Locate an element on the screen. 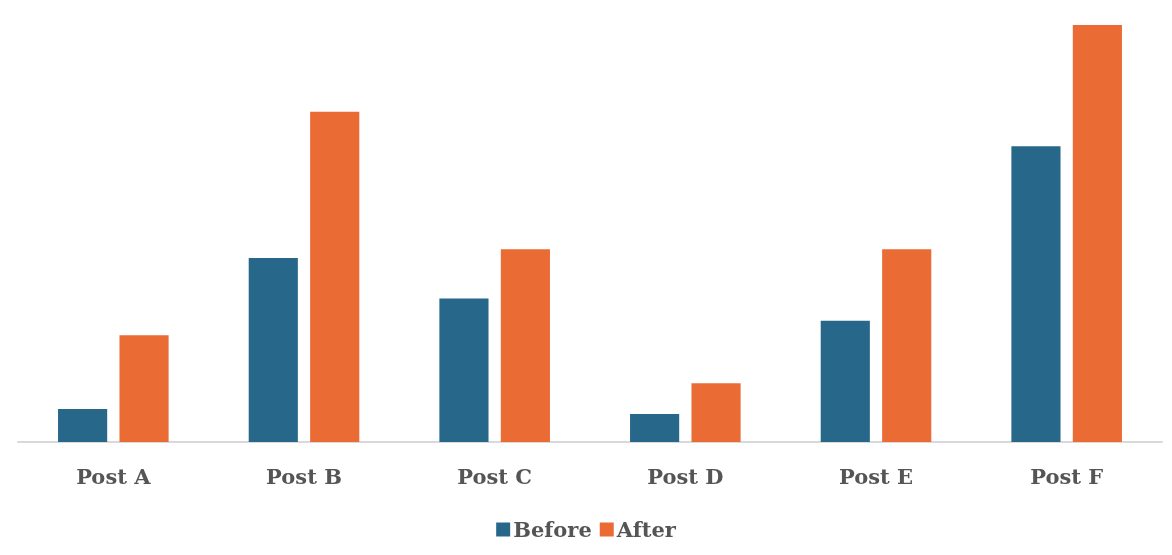 The width and height of the screenshot is (1172, 555). legend-label: Before is located at coordinates (552, 529).